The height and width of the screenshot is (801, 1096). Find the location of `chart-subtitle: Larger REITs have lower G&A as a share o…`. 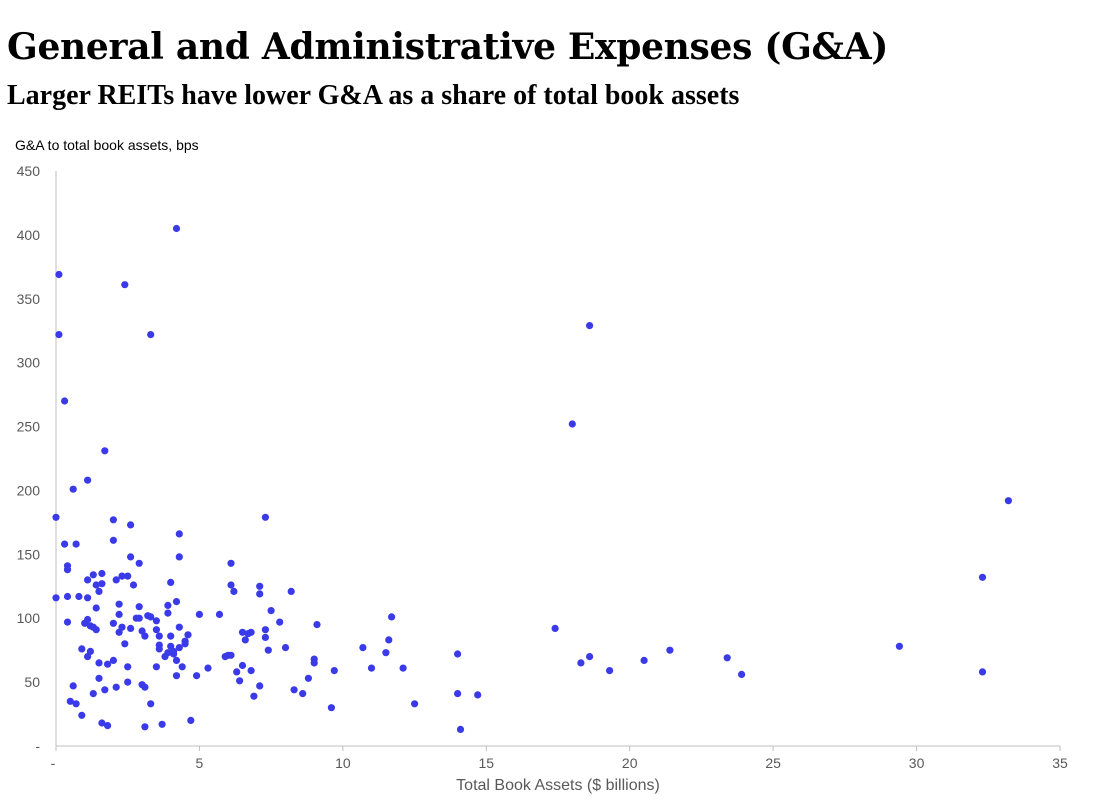

chart-subtitle: Larger REITs have lower G&A as a share o… is located at coordinates (373, 95).